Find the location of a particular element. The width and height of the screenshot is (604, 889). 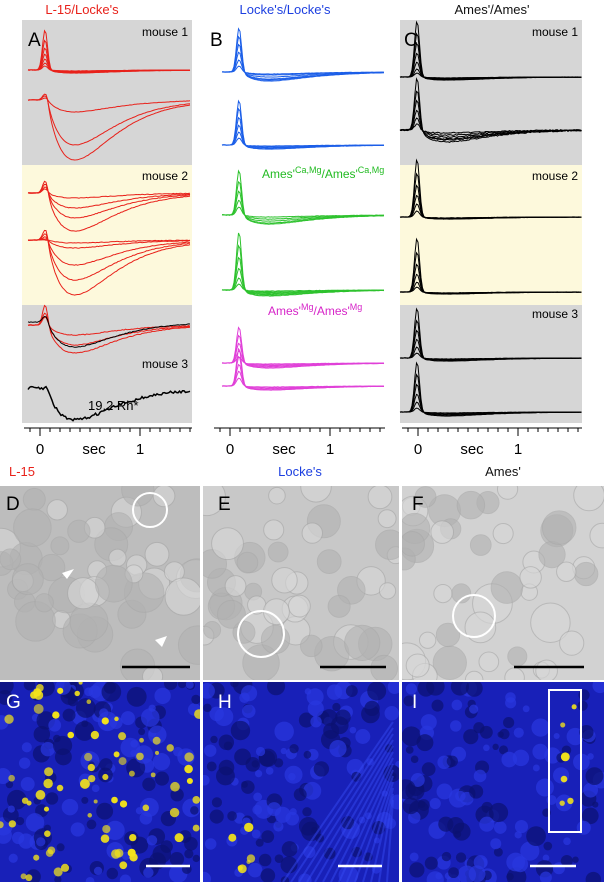

micrograph is located at coordinates (100, 583).